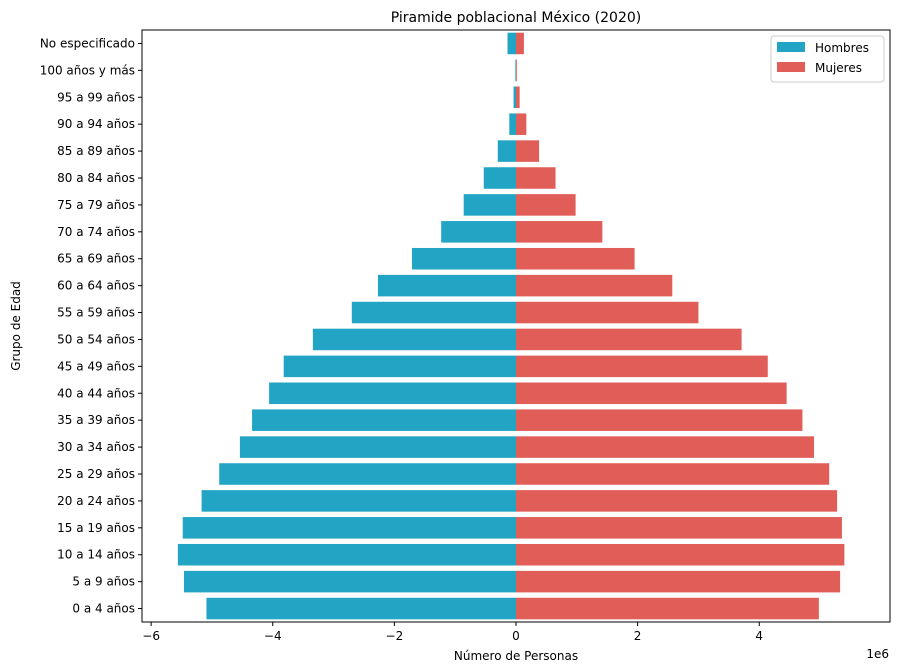 The width and height of the screenshot is (897, 672). What do you see at coordinates (96, 259) in the screenshot?
I see `y-tick-label: 65 a 69 años` at bounding box center [96, 259].